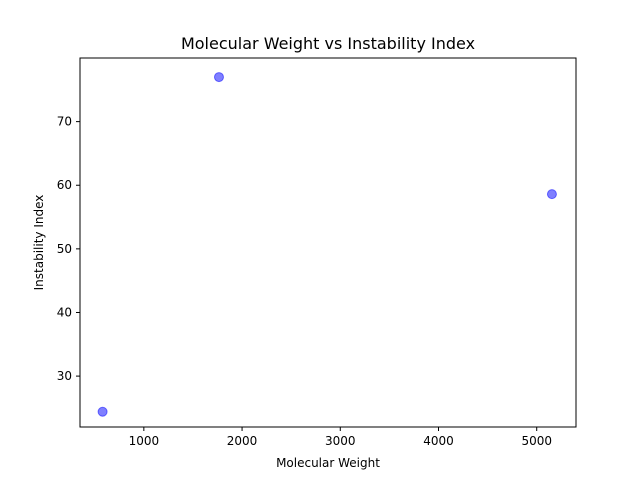 This screenshot has height=480, width=640. Describe the element at coordinates (242, 441) in the screenshot. I see `x-tick-label: 2000` at that location.